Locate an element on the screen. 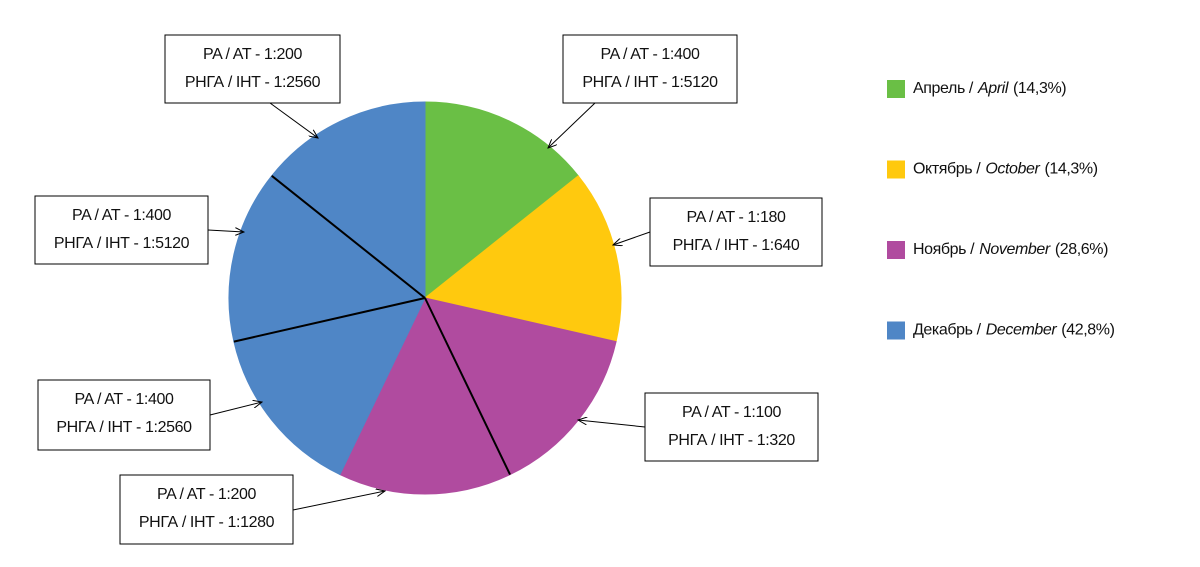 This screenshot has height=567, width=1200. legend-name-en: April is located at coordinates (993, 88).